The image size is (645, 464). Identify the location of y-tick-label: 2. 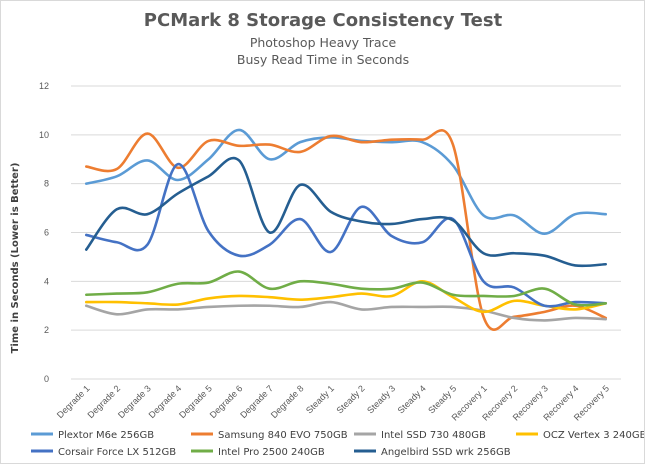
(46, 330).